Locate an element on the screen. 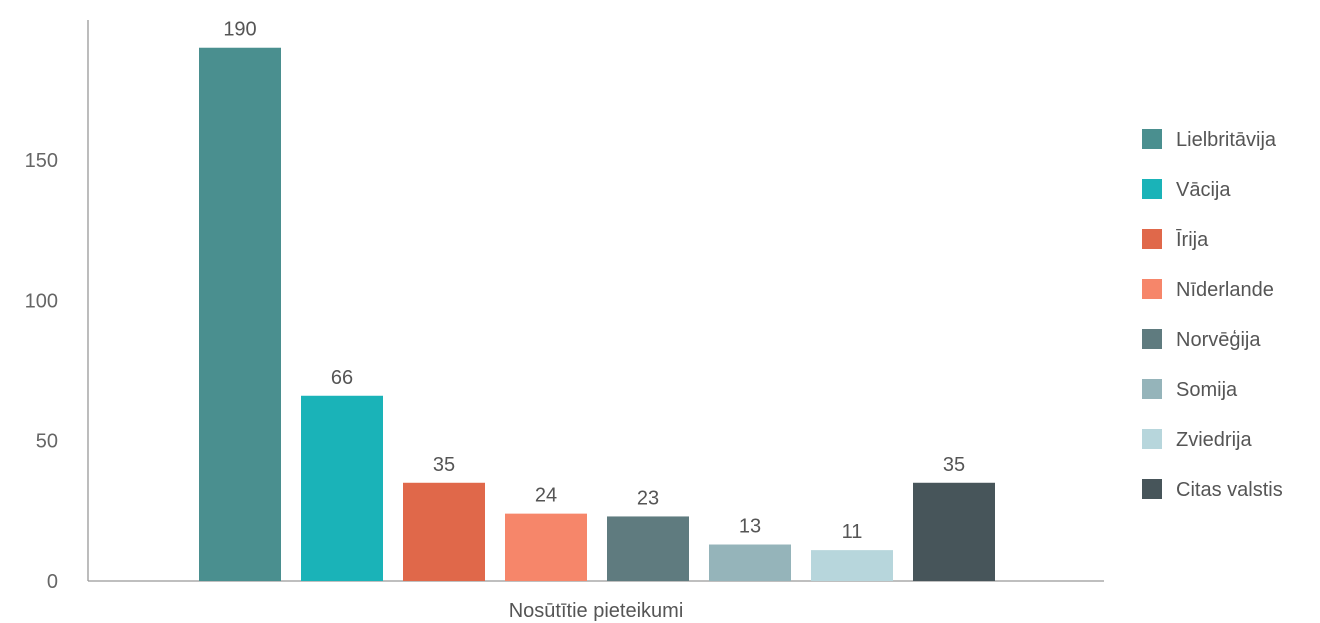 The width and height of the screenshot is (1320, 623). bar-value-label: 11 is located at coordinates (852, 532).